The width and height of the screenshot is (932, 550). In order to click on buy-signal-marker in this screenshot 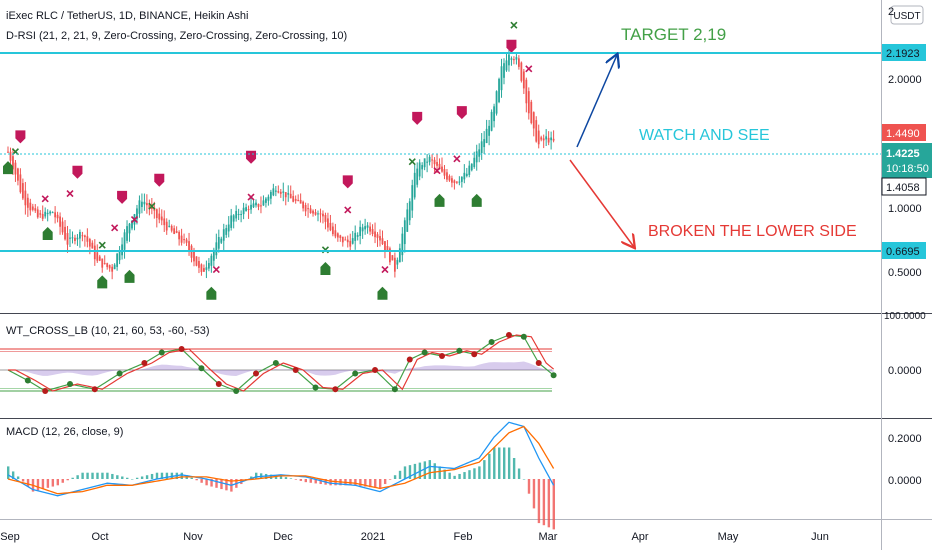, I will do `click(47, 233)`.